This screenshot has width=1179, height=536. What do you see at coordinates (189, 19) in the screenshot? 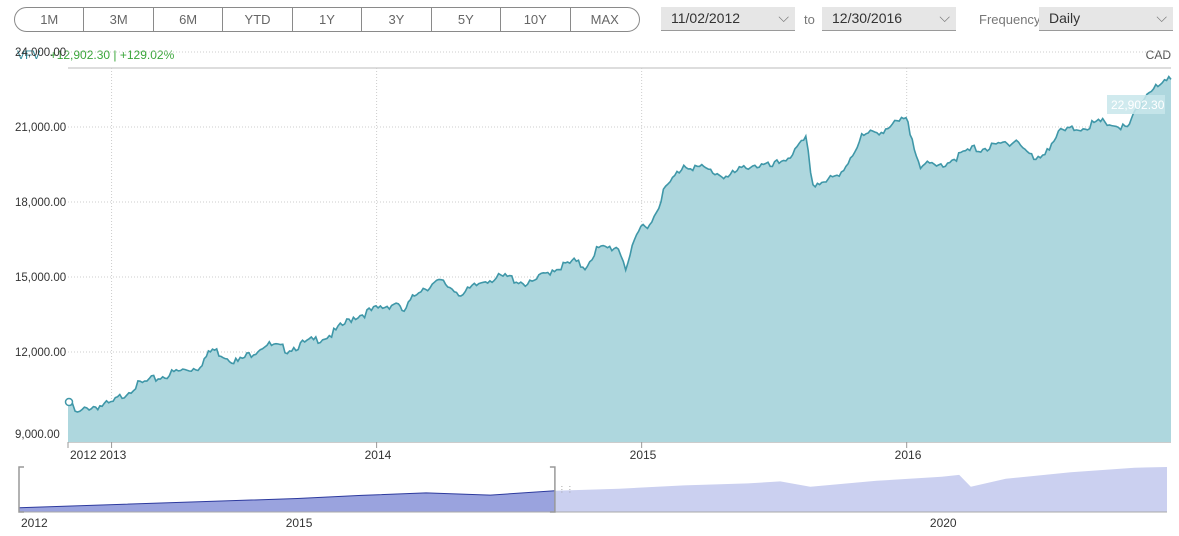
I see `range-button-6m: 6M` at bounding box center [189, 19].